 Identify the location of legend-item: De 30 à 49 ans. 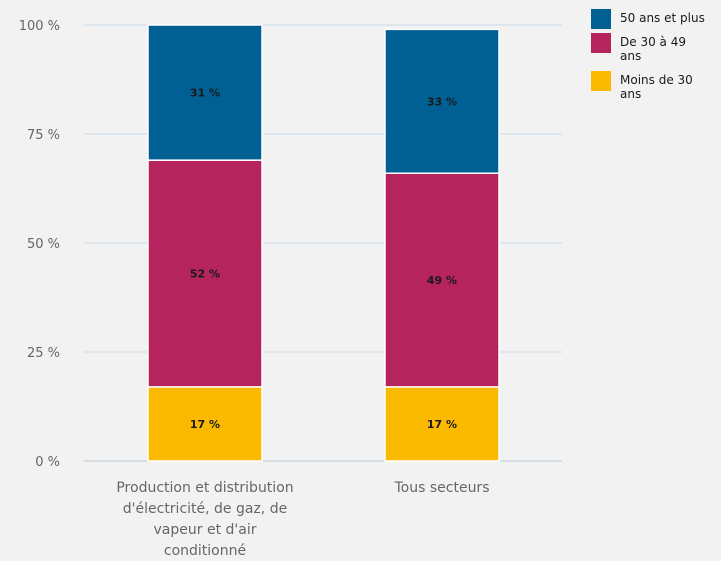
(638, 48).